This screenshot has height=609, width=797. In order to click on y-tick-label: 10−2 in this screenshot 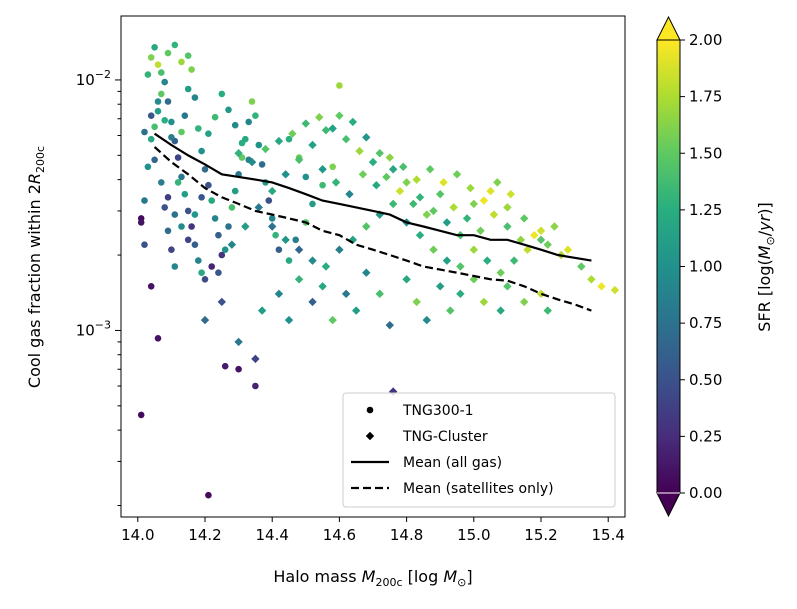, I will do `click(93, 78)`.